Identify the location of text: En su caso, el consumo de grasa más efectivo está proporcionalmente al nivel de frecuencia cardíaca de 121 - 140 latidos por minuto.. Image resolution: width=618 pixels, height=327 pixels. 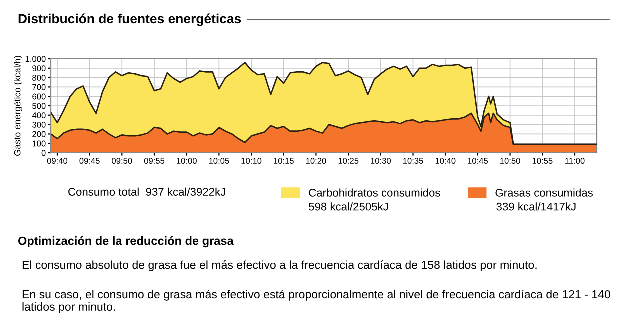
(316, 302).